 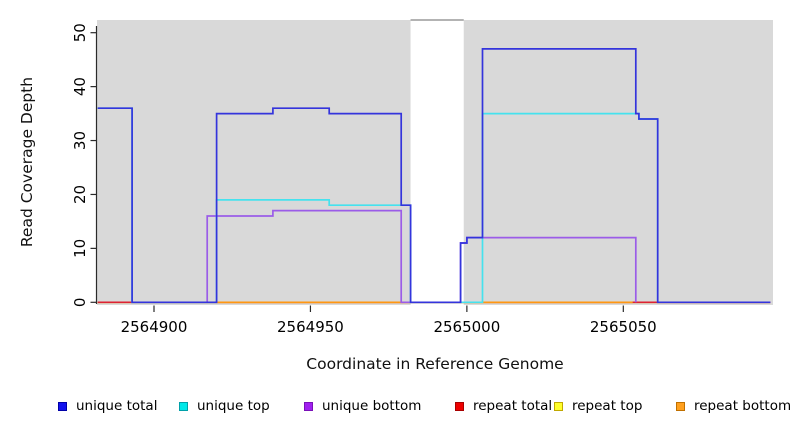 What do you see at coordinates (80, 303) in the screenshot?
I see `y-tick-label: 0` at bounding box center [80, 303].